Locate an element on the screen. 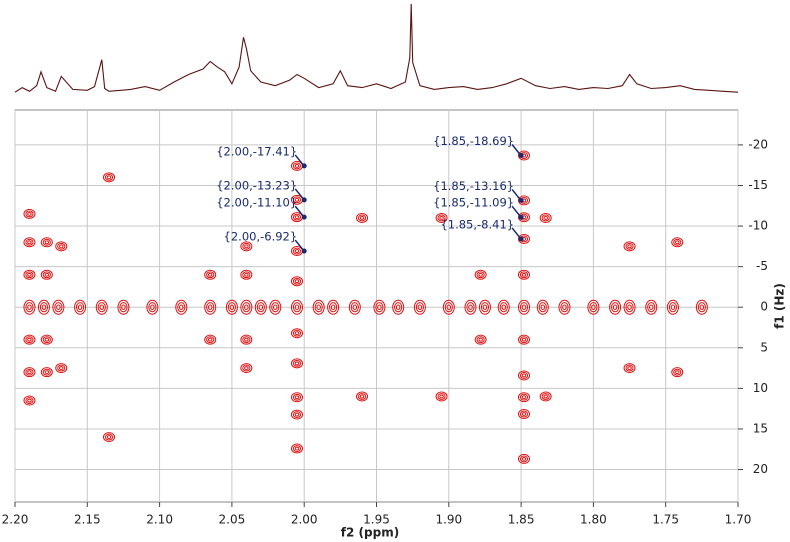 The height and width of the screenshot is (542, 790). y-tick-label: 5 is located at coordinates (764, 347).